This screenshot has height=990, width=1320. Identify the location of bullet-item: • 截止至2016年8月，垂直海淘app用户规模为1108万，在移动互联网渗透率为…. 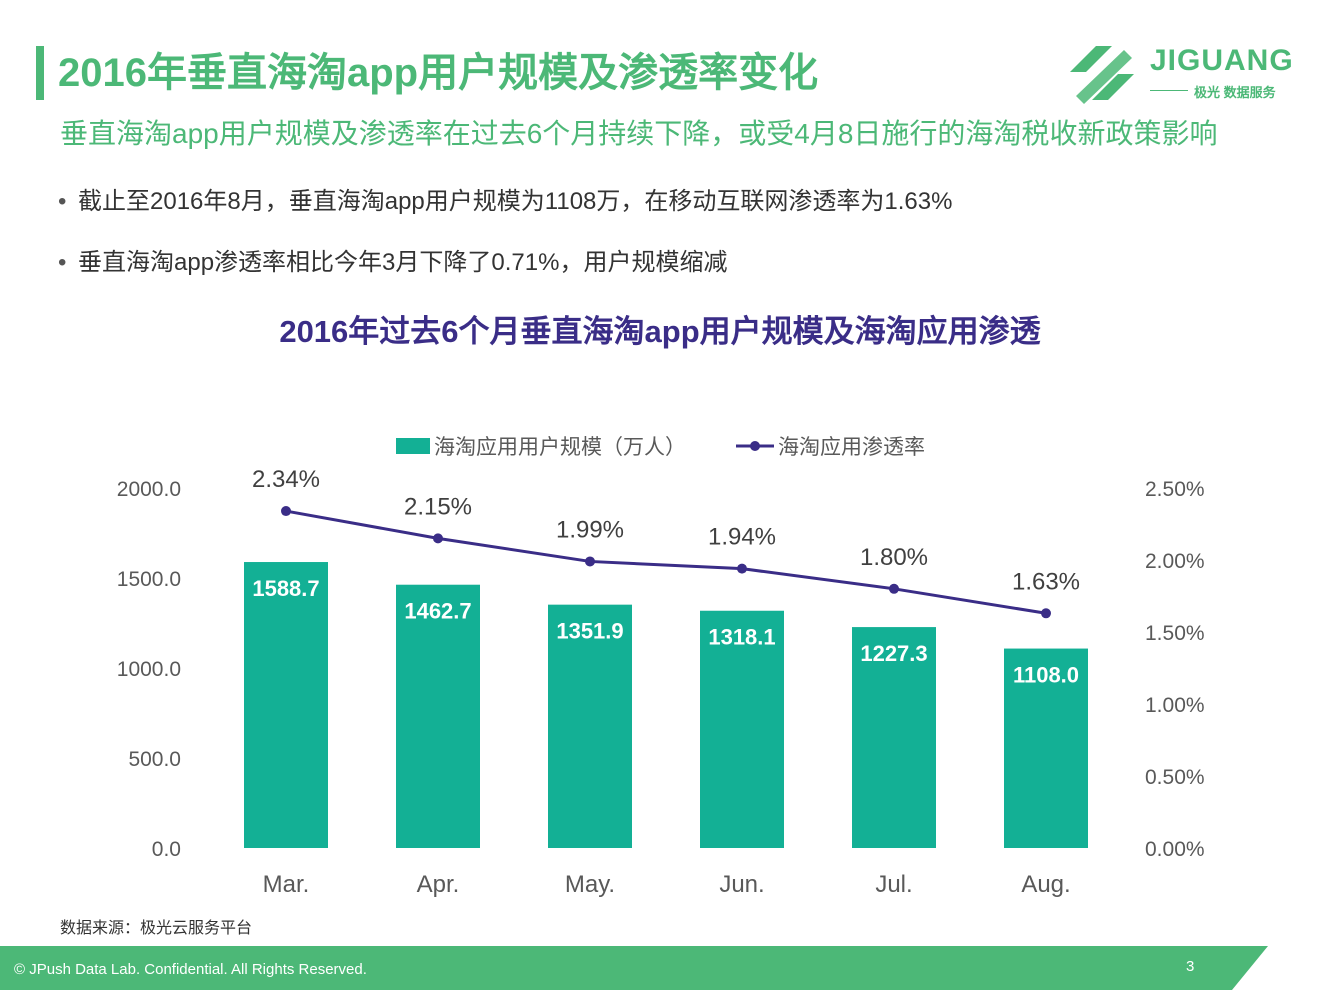
(505, 202).